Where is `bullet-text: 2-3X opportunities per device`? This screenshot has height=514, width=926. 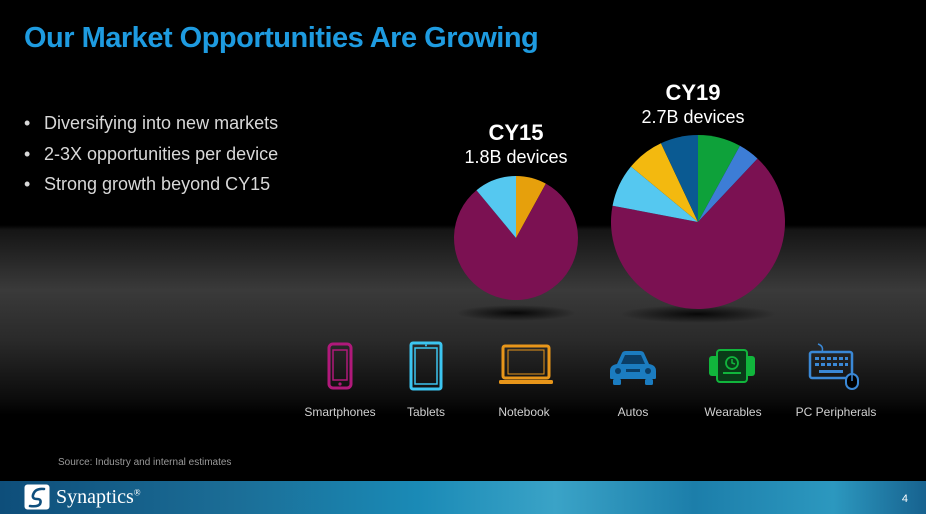 bullet-text: 2-3X opportunities per device is located at coordinates (161, 153).